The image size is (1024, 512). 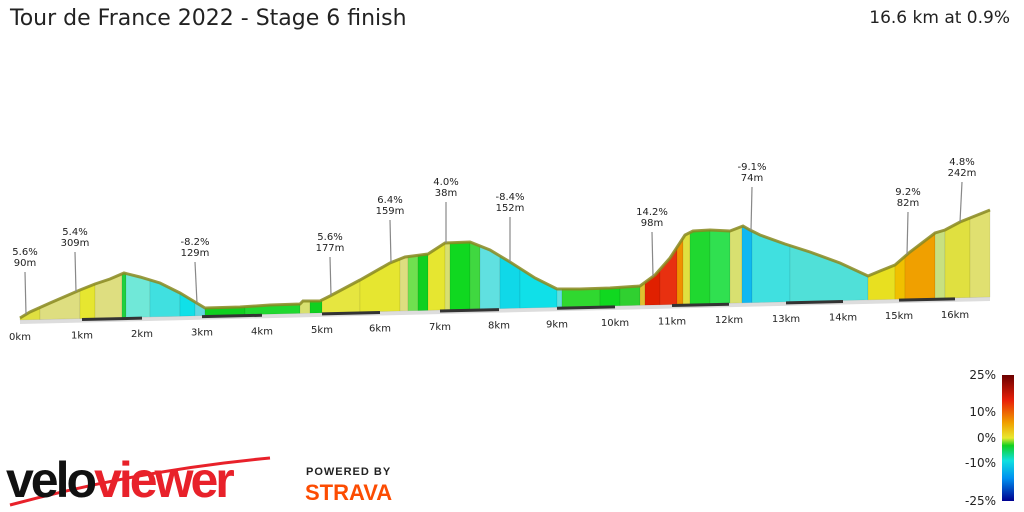 What do you see at coordinates (672, 322) in the screenshot?
I see `axis-tick-label: 11km` at bounding box center [672, 322].